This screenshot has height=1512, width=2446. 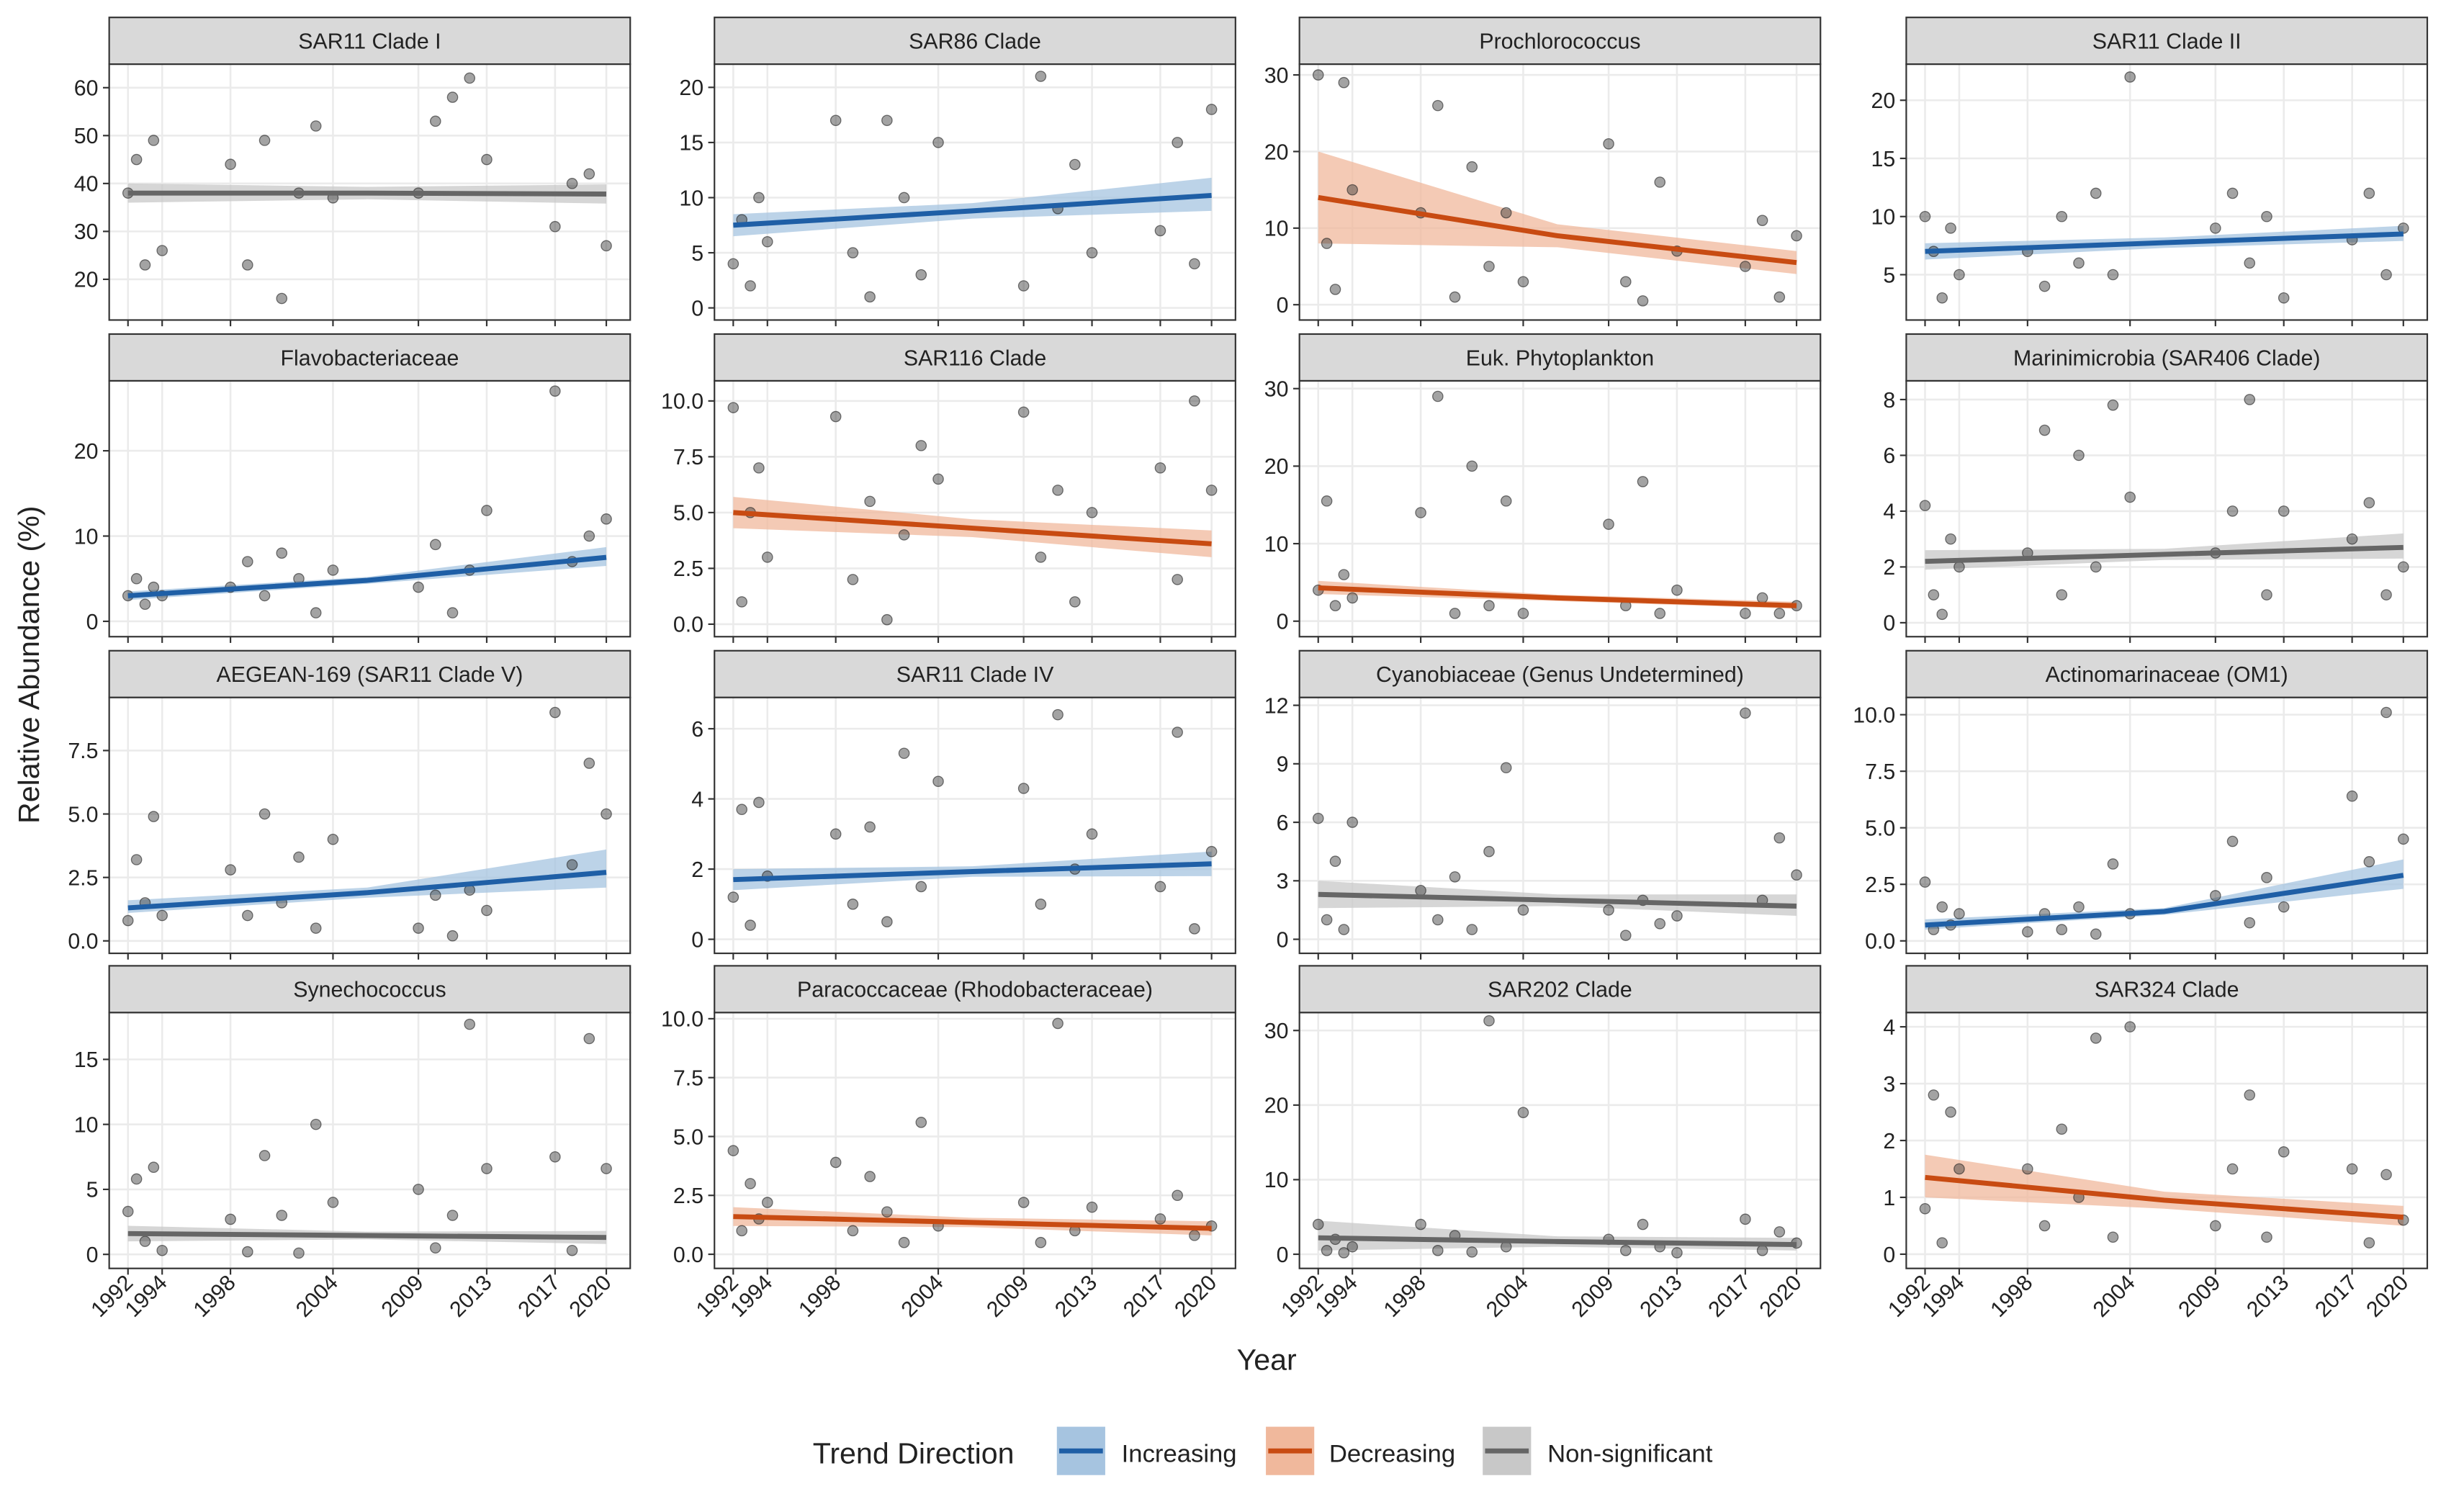 I want to click on legend-label: Non-significant, so click(x=1630, y=1453).